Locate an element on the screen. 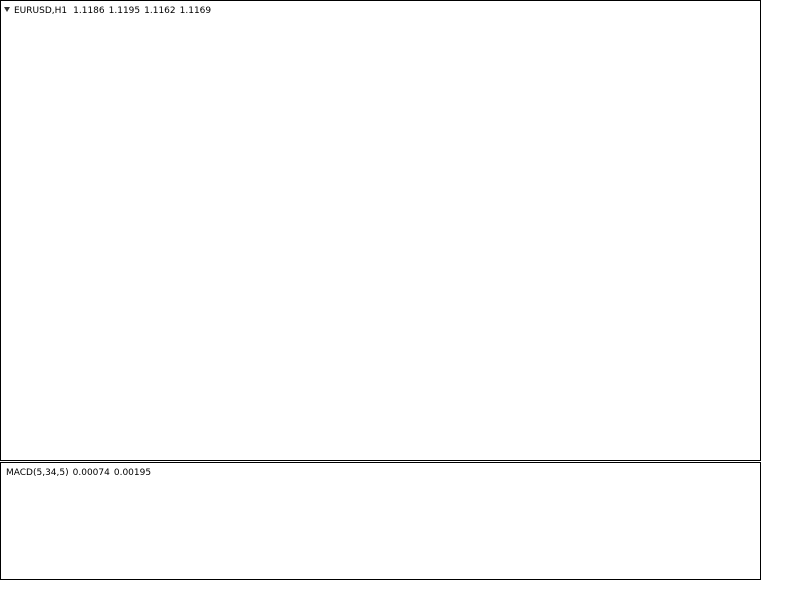  macd-title: MACD(5,34,5) 0.00074 0.00195 is located at coordinates (78, 473).